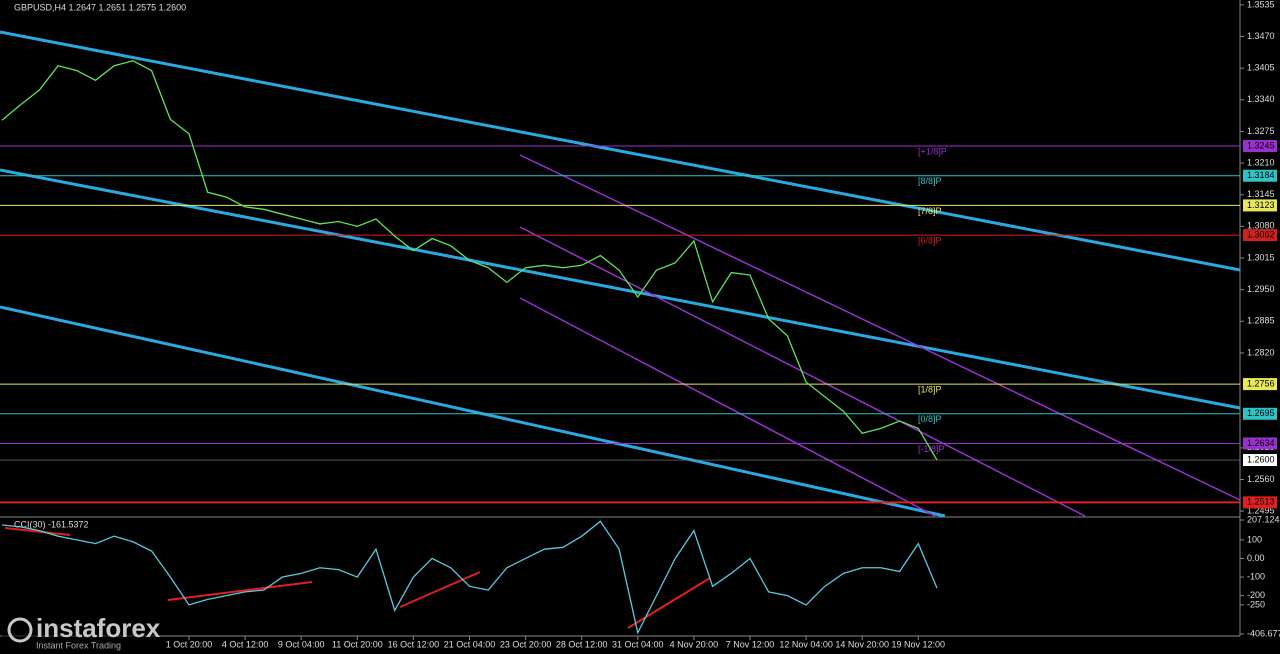  I want to click on y-tick-label: 1.2560, so click(1261, 479).